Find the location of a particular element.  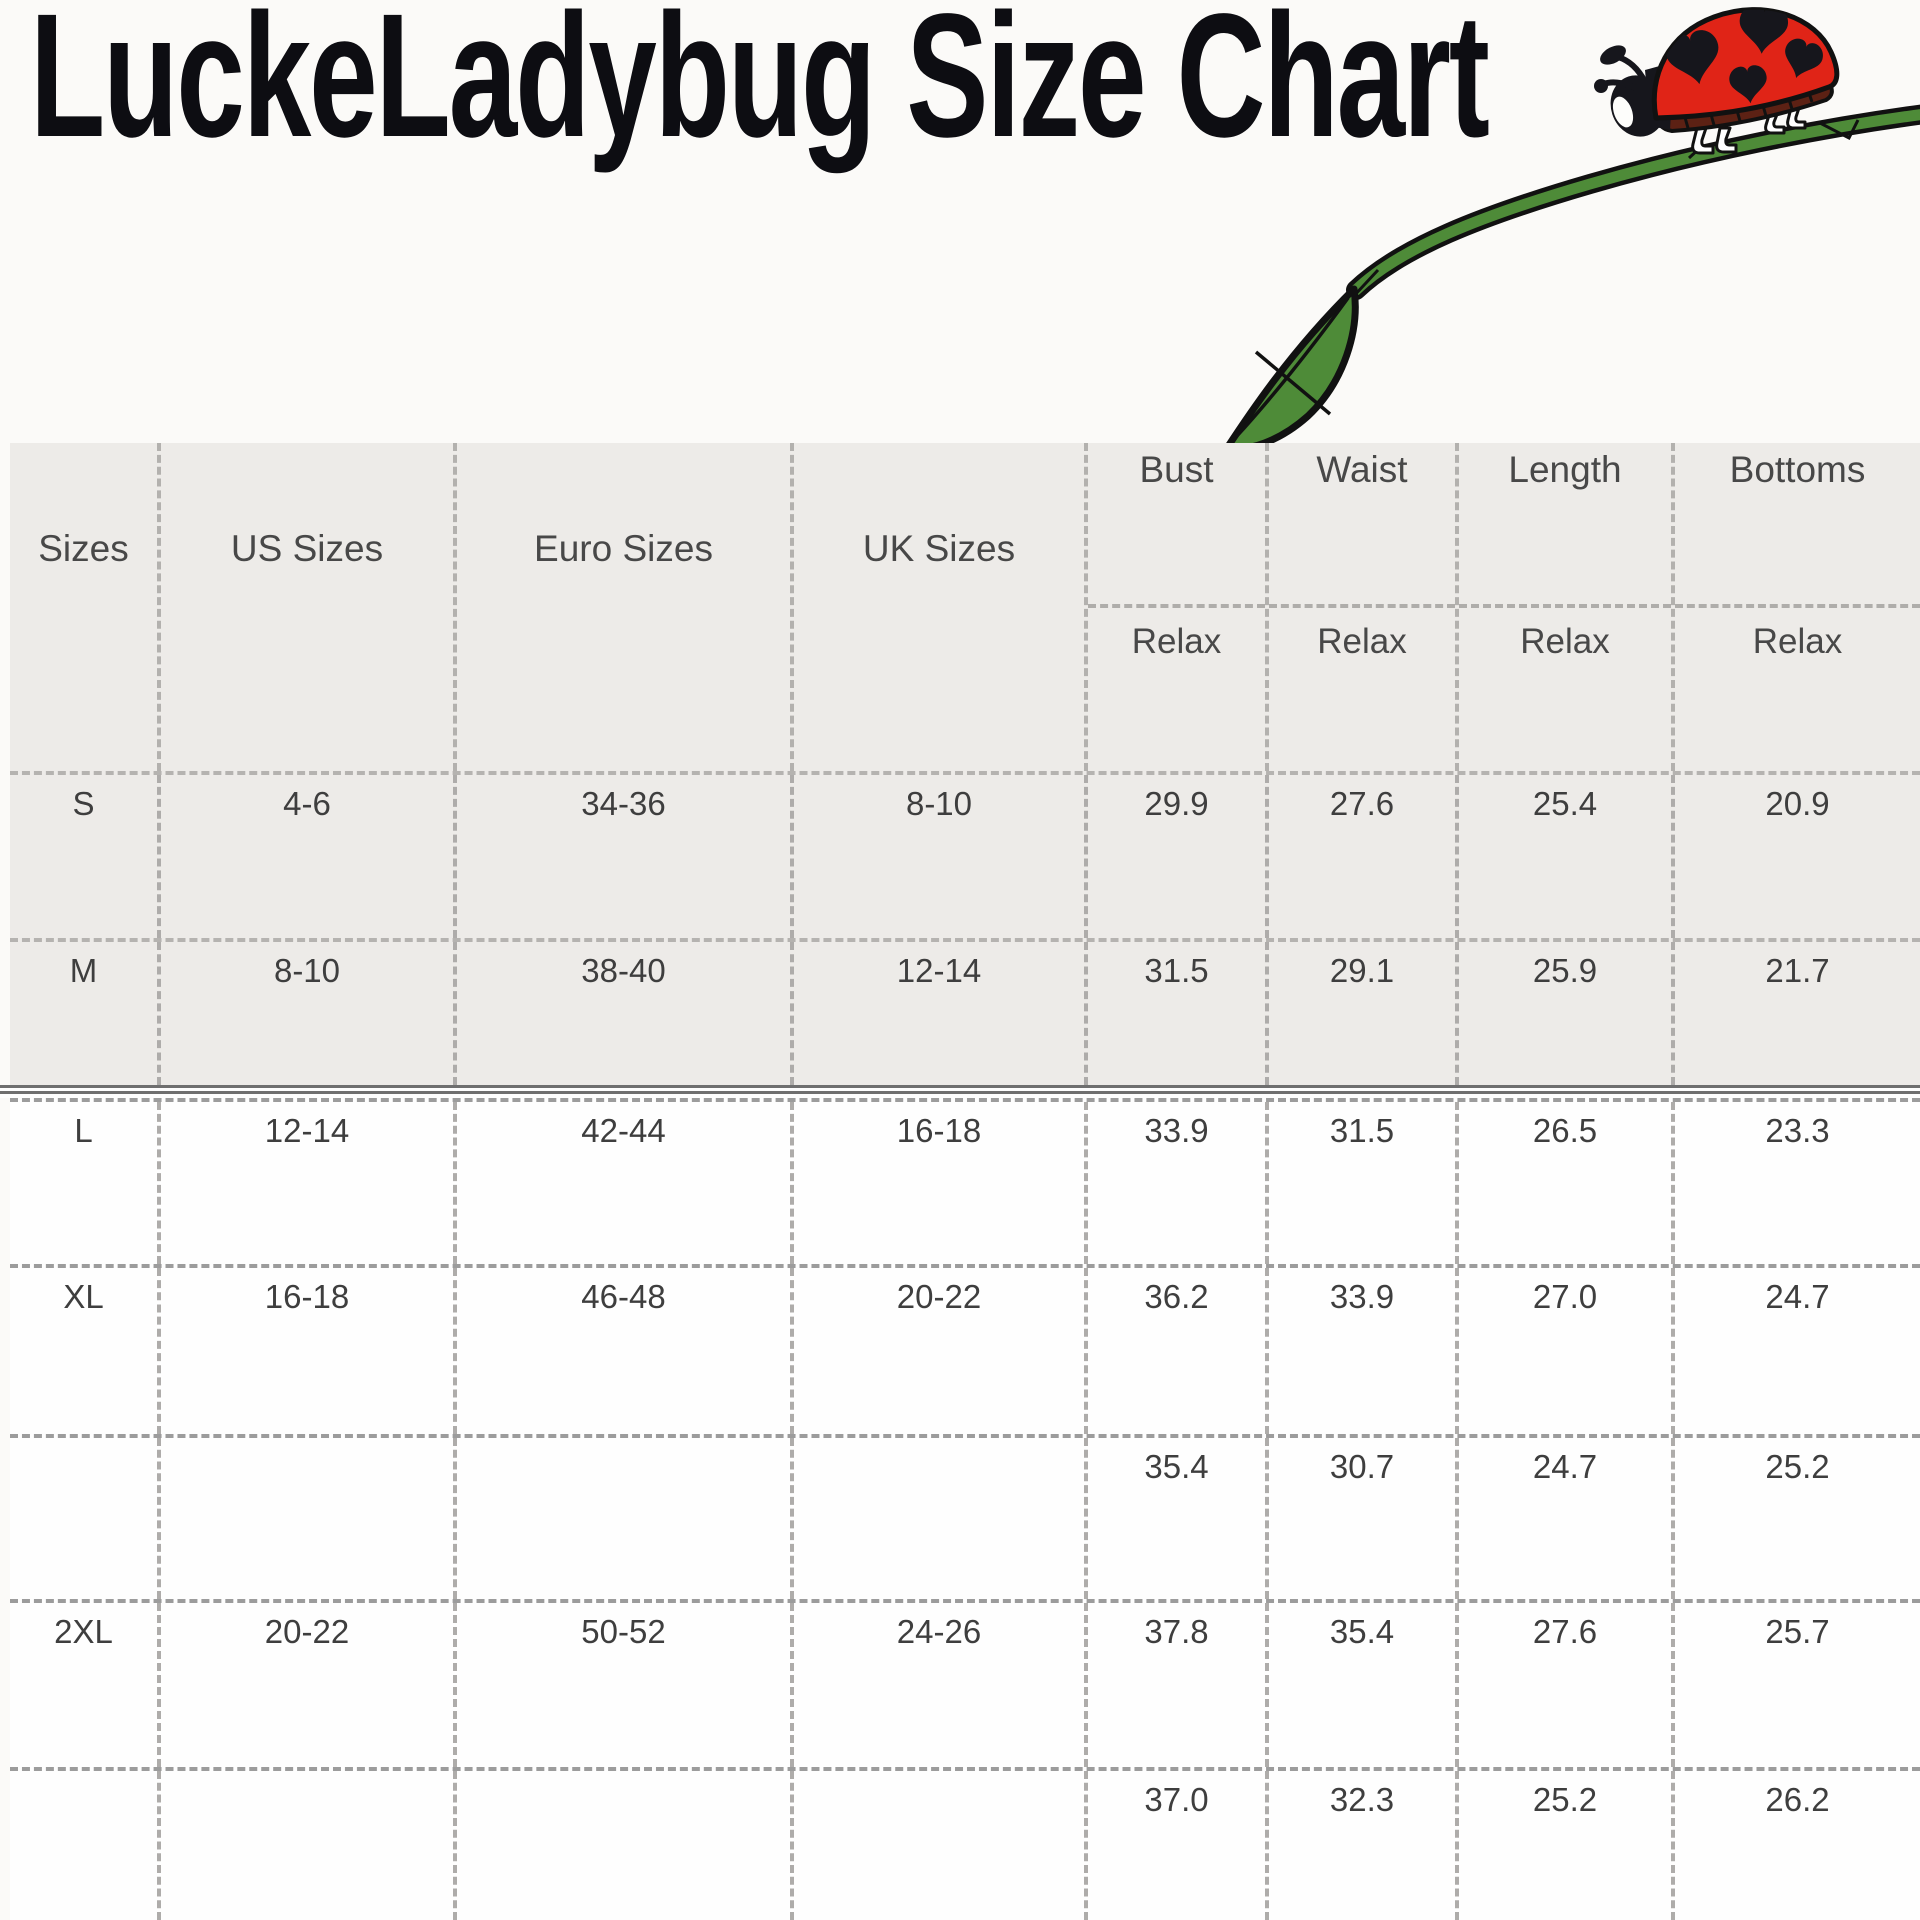

cell-length: 27.0 is located at coordinates (1563, 1351).